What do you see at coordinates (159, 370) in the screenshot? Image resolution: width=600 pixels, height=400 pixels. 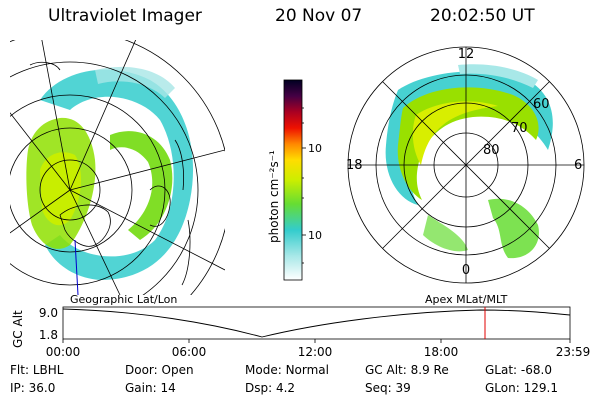 I see `info-door: Door: Open` at bounding box center [159, 370].